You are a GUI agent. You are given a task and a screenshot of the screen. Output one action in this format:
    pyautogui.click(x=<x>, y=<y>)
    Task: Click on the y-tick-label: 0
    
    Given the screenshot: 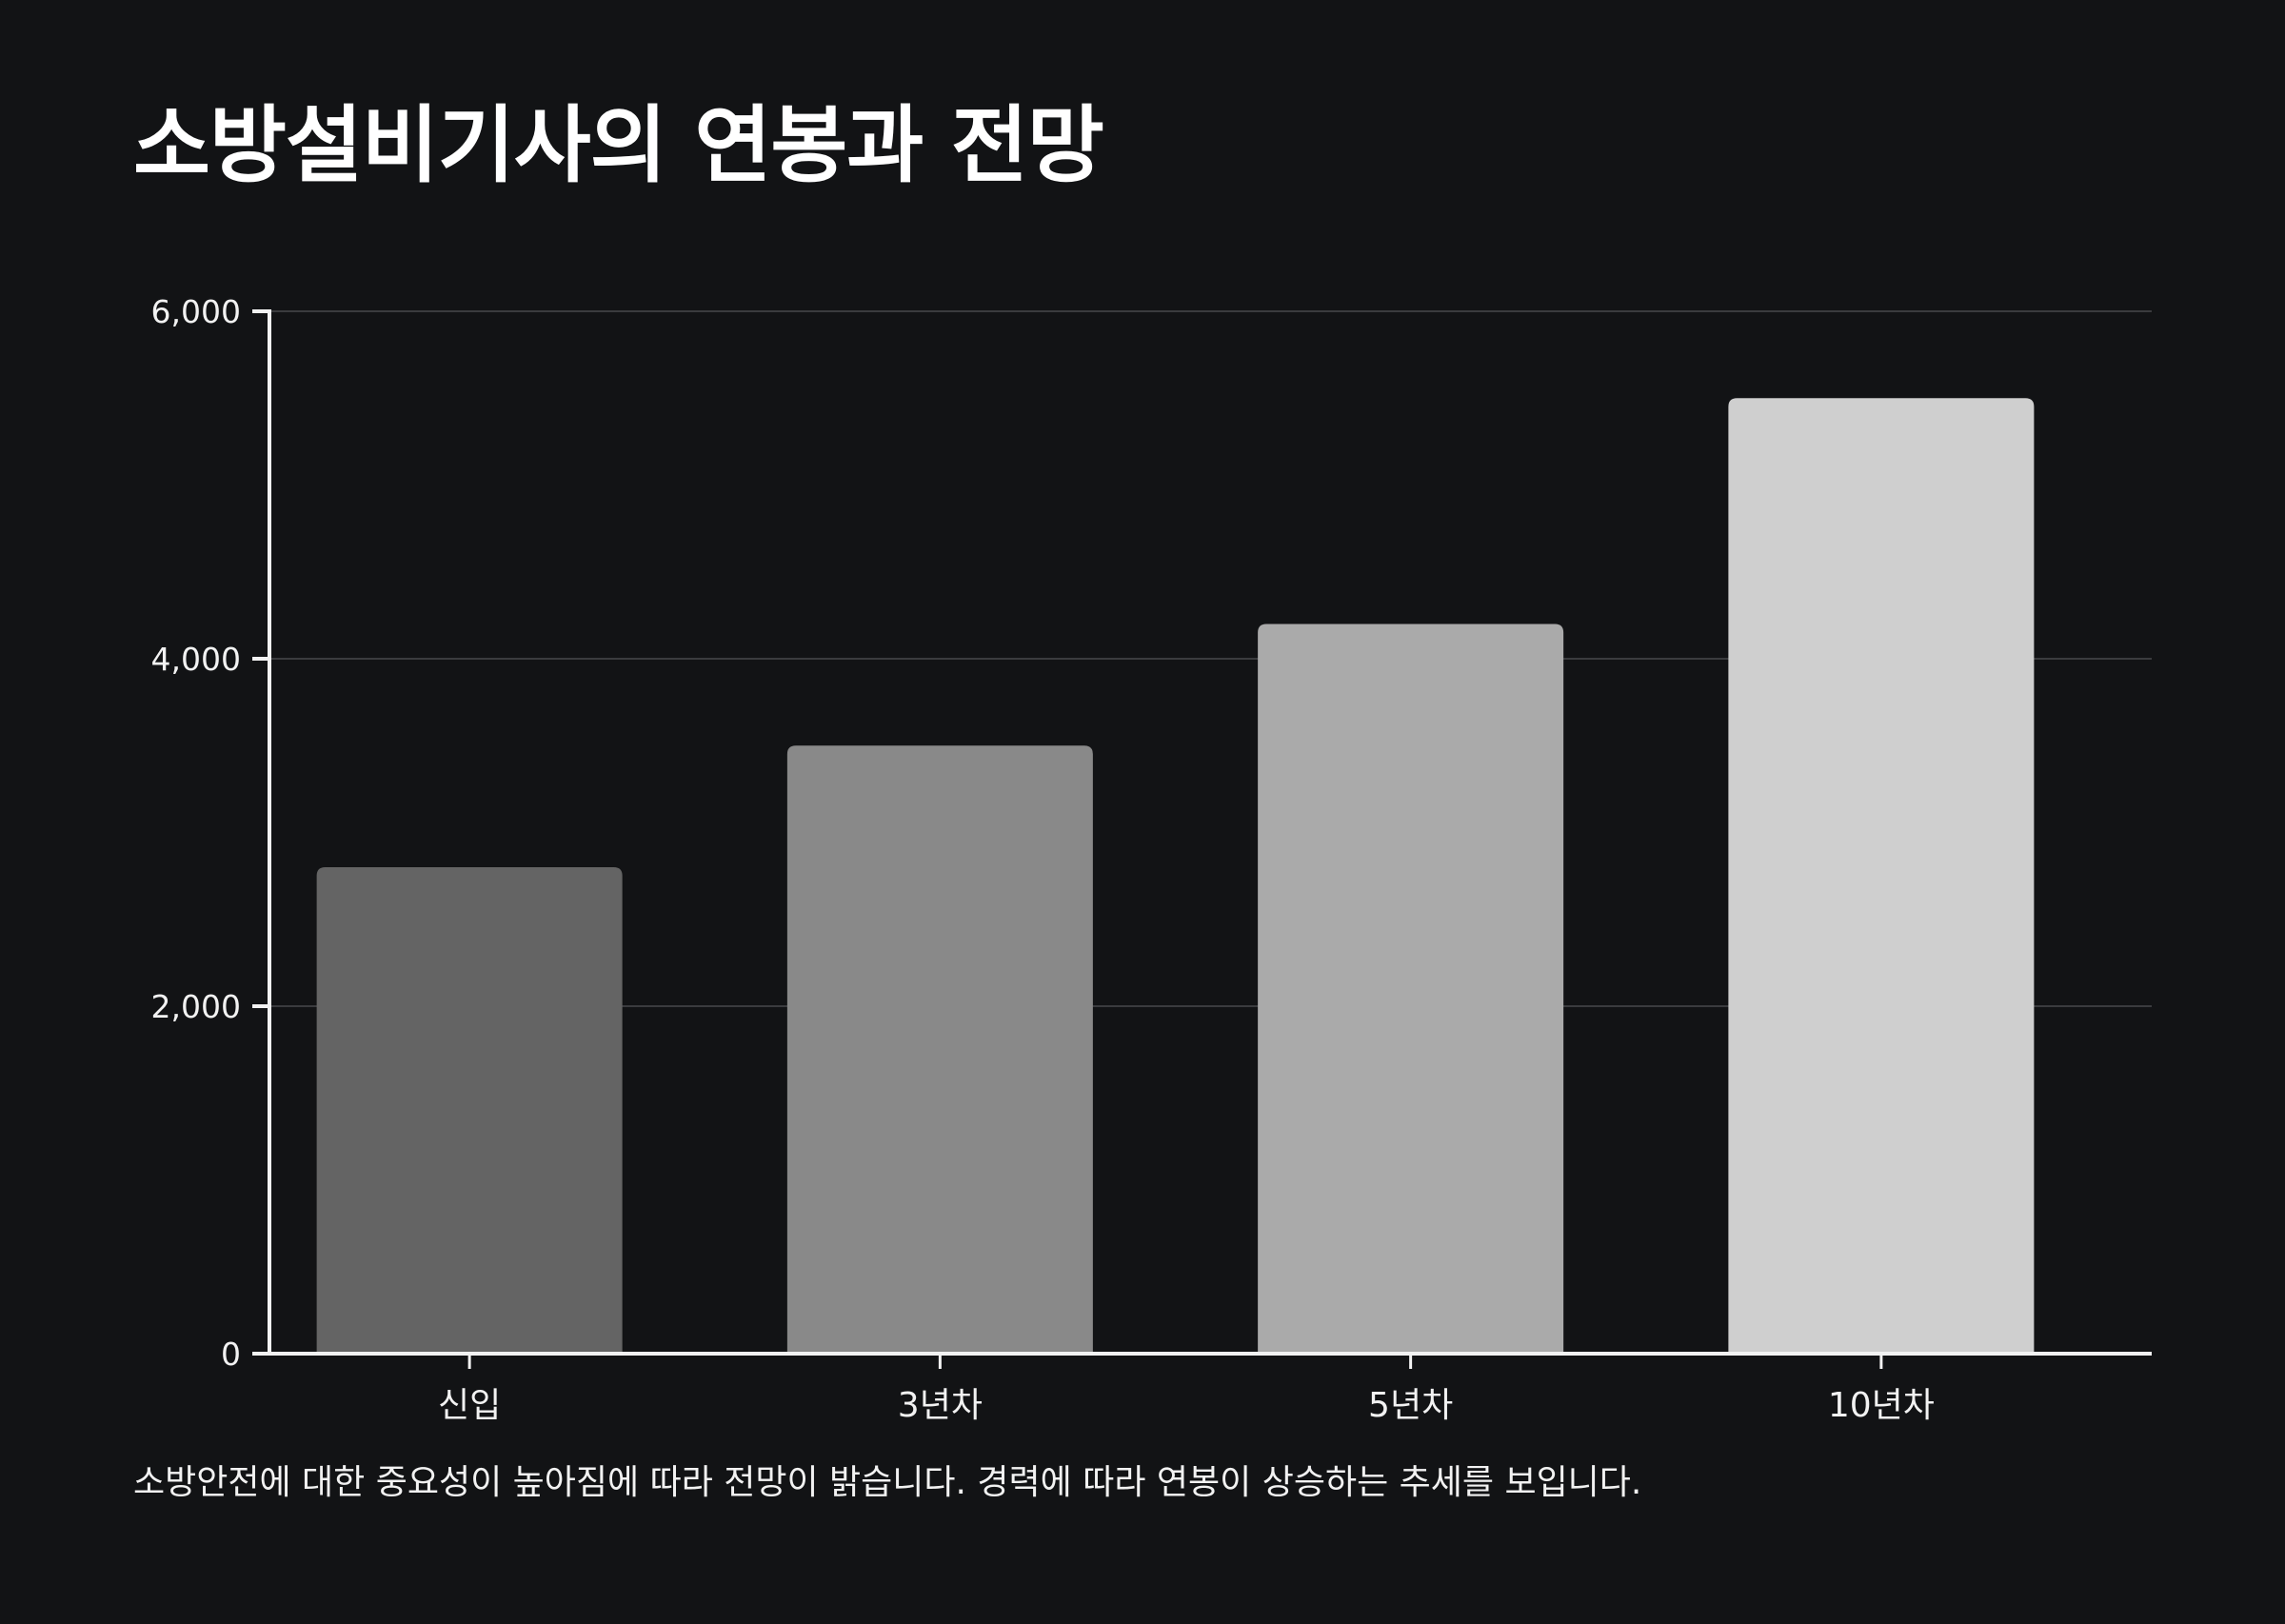 What is the action you would take?
    pyautogui.click(x=231, y=1354)
    